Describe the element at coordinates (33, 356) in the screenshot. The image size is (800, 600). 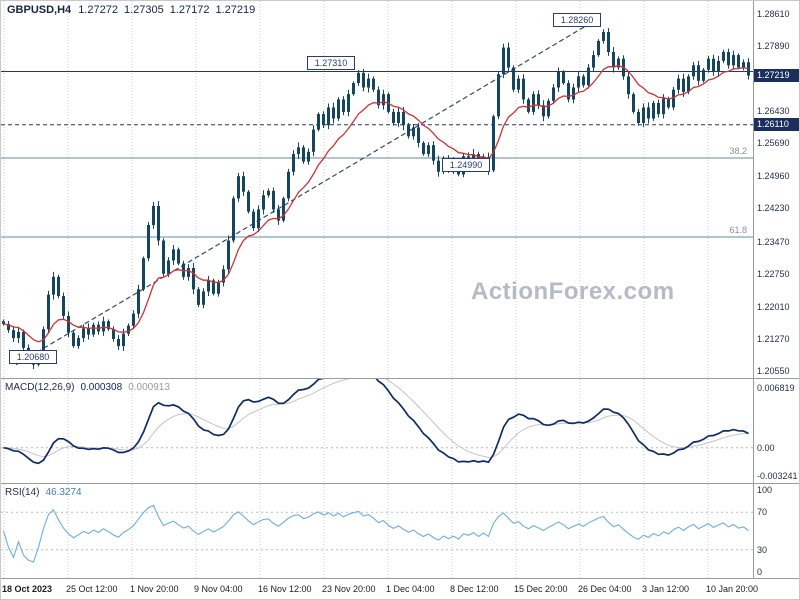
I see `price-annotation-box: 1.20680` at that location.